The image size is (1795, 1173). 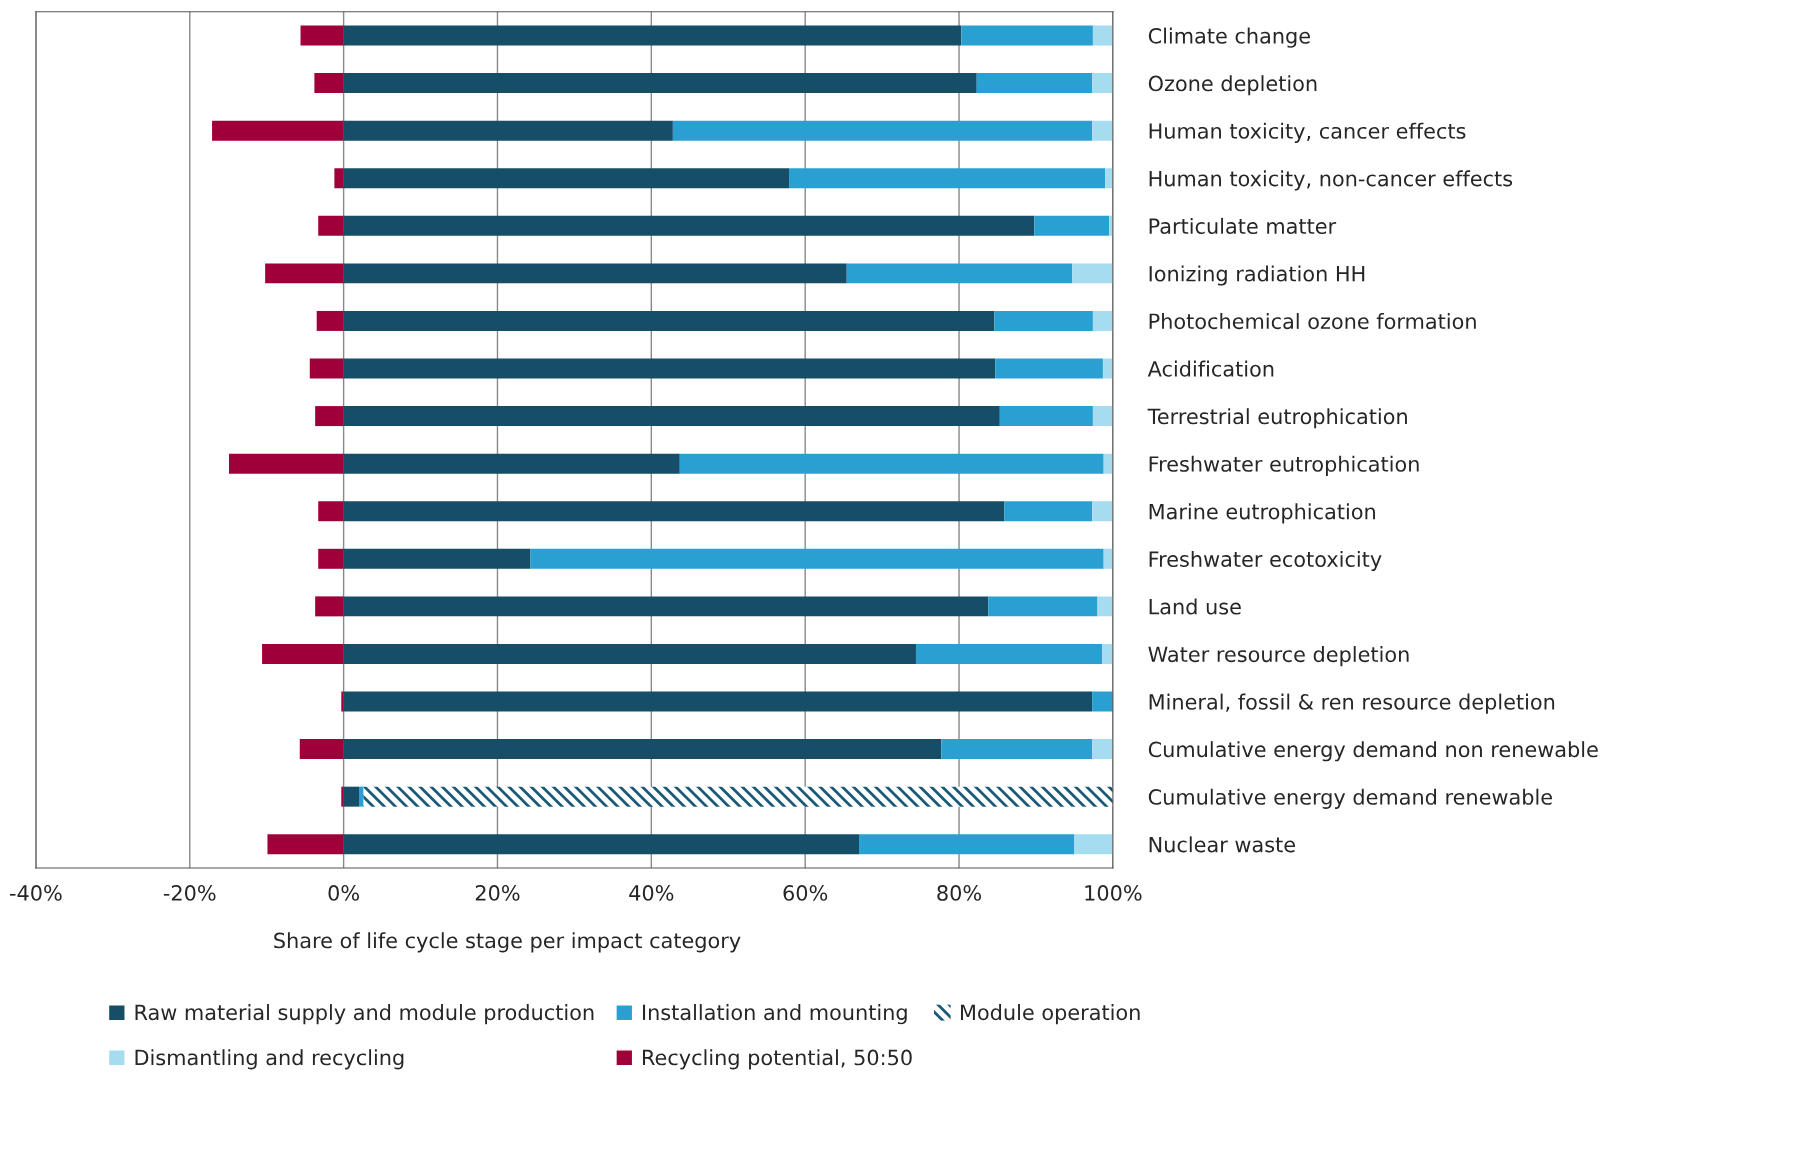 I want to click on legend-label: Raw material supply and module production, so click(x=364, y=1014).